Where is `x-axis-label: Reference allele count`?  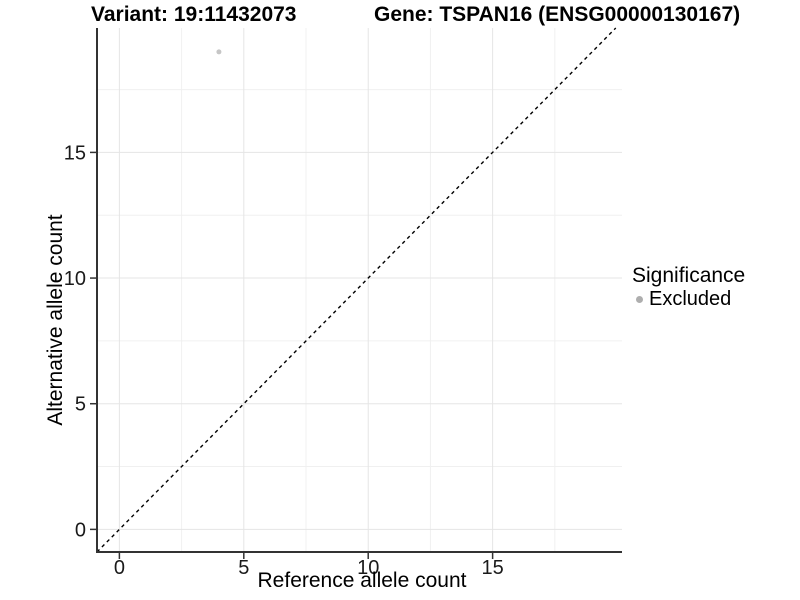 x-axis-label: Reference allele count is located at coordinates (362, 580).